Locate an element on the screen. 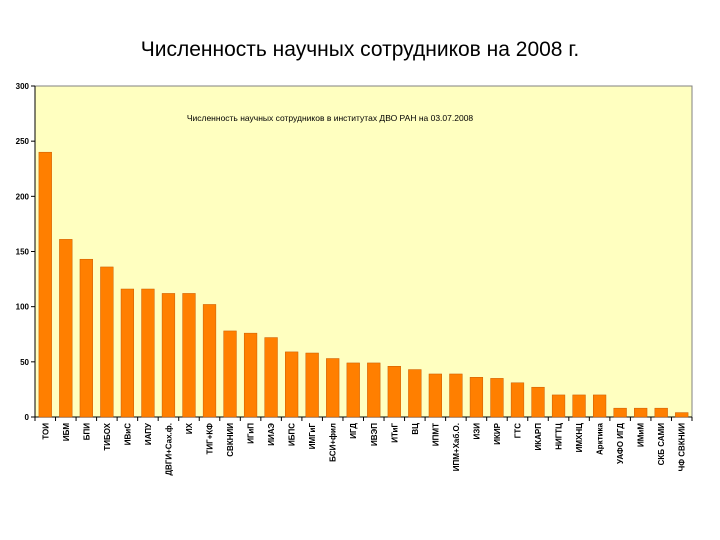 Image resolution: width=720 pixels, height=540 pixels. x-tick-label: ИТиГ is located at coordinates (394, 433).